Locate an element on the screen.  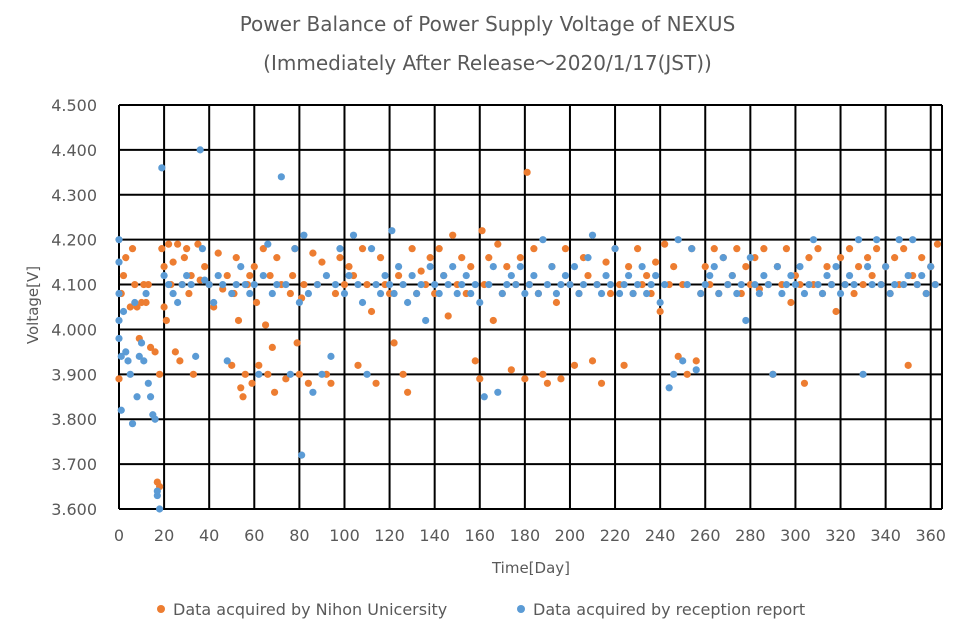
x-tick-label: 140 is located at coordinates (434, 535).